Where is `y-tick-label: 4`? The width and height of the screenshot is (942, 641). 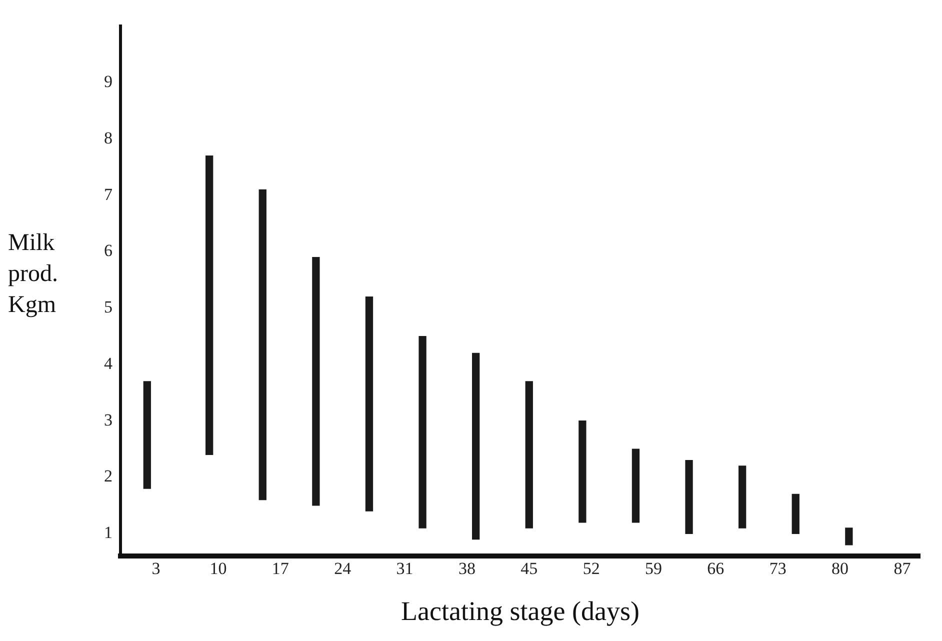
y-tick-label: 4 is located at coordinates (108, 363).